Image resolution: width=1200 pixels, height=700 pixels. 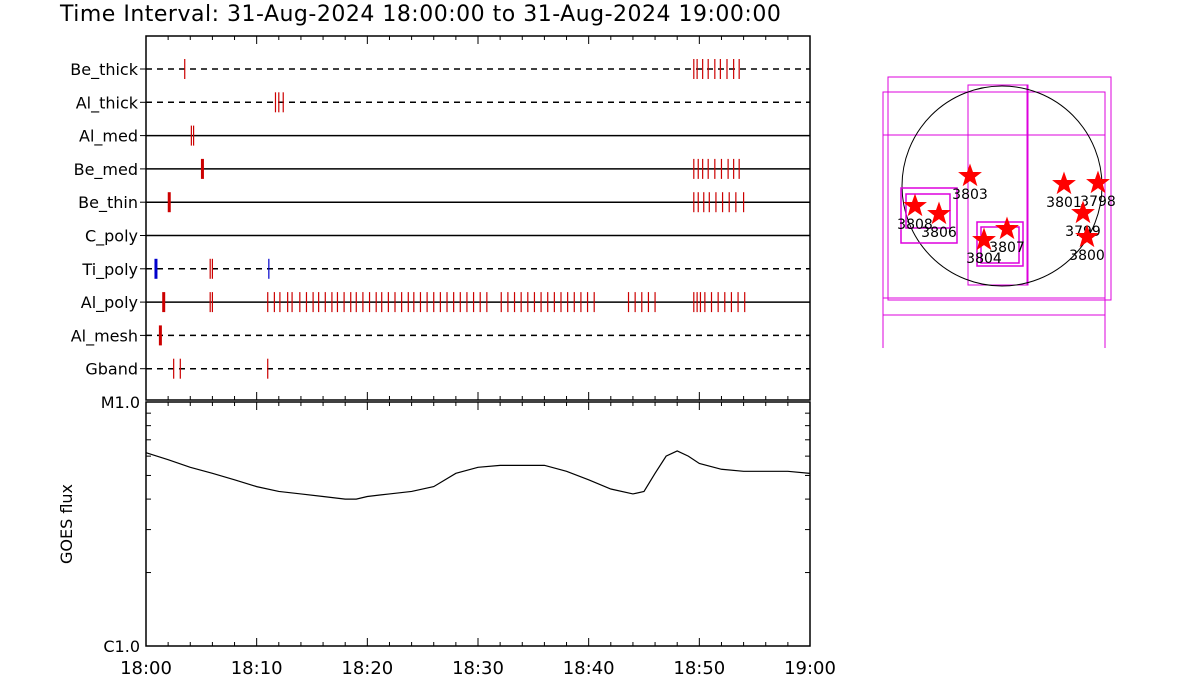 What do you see at coordinates (915, 225) in the screenshot?
I see `region-label: 3808` at bounding box center [915, 225].